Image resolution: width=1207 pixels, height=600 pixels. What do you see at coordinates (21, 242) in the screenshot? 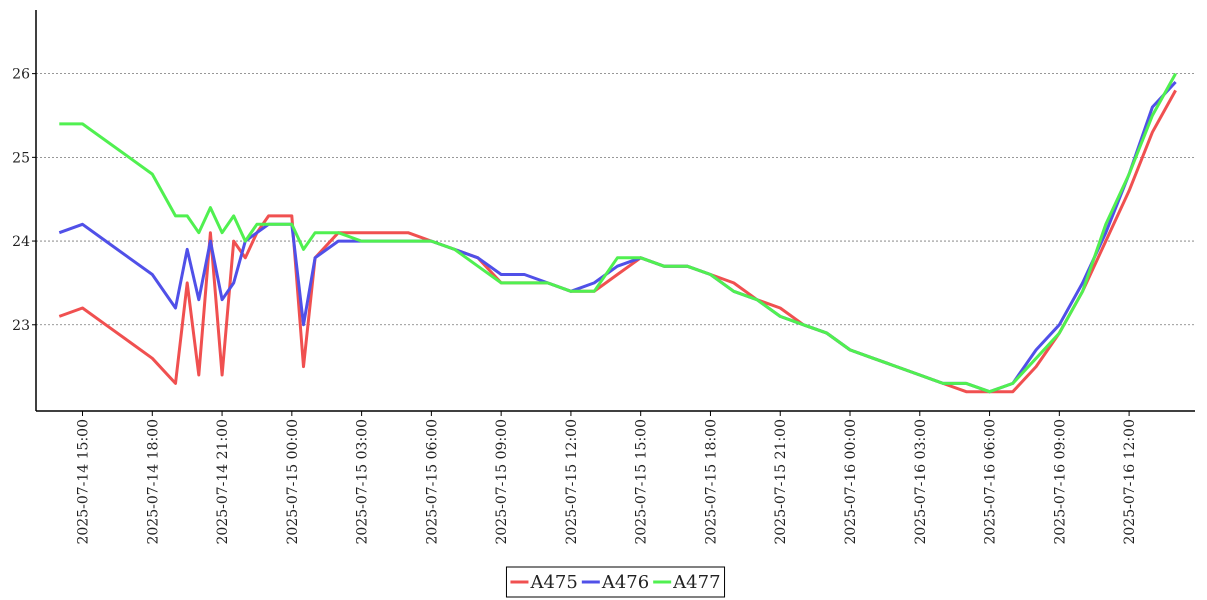
I see `y-tick-label: 24` at bounding box center [21, 242].